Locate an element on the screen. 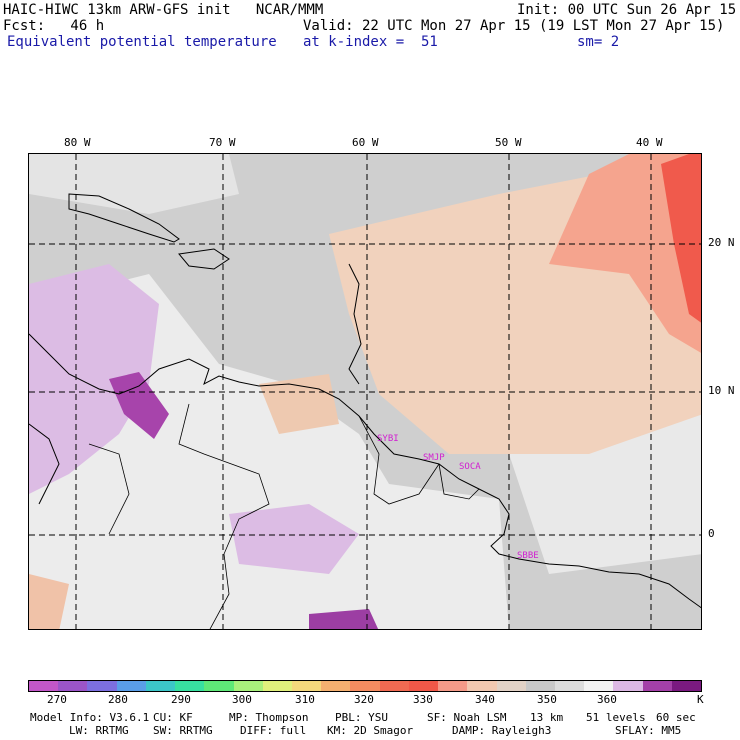 Image resolution: width=740 pixels, height=740 pixels. cb-label-290: 290 is located at coordinates (181, 699).